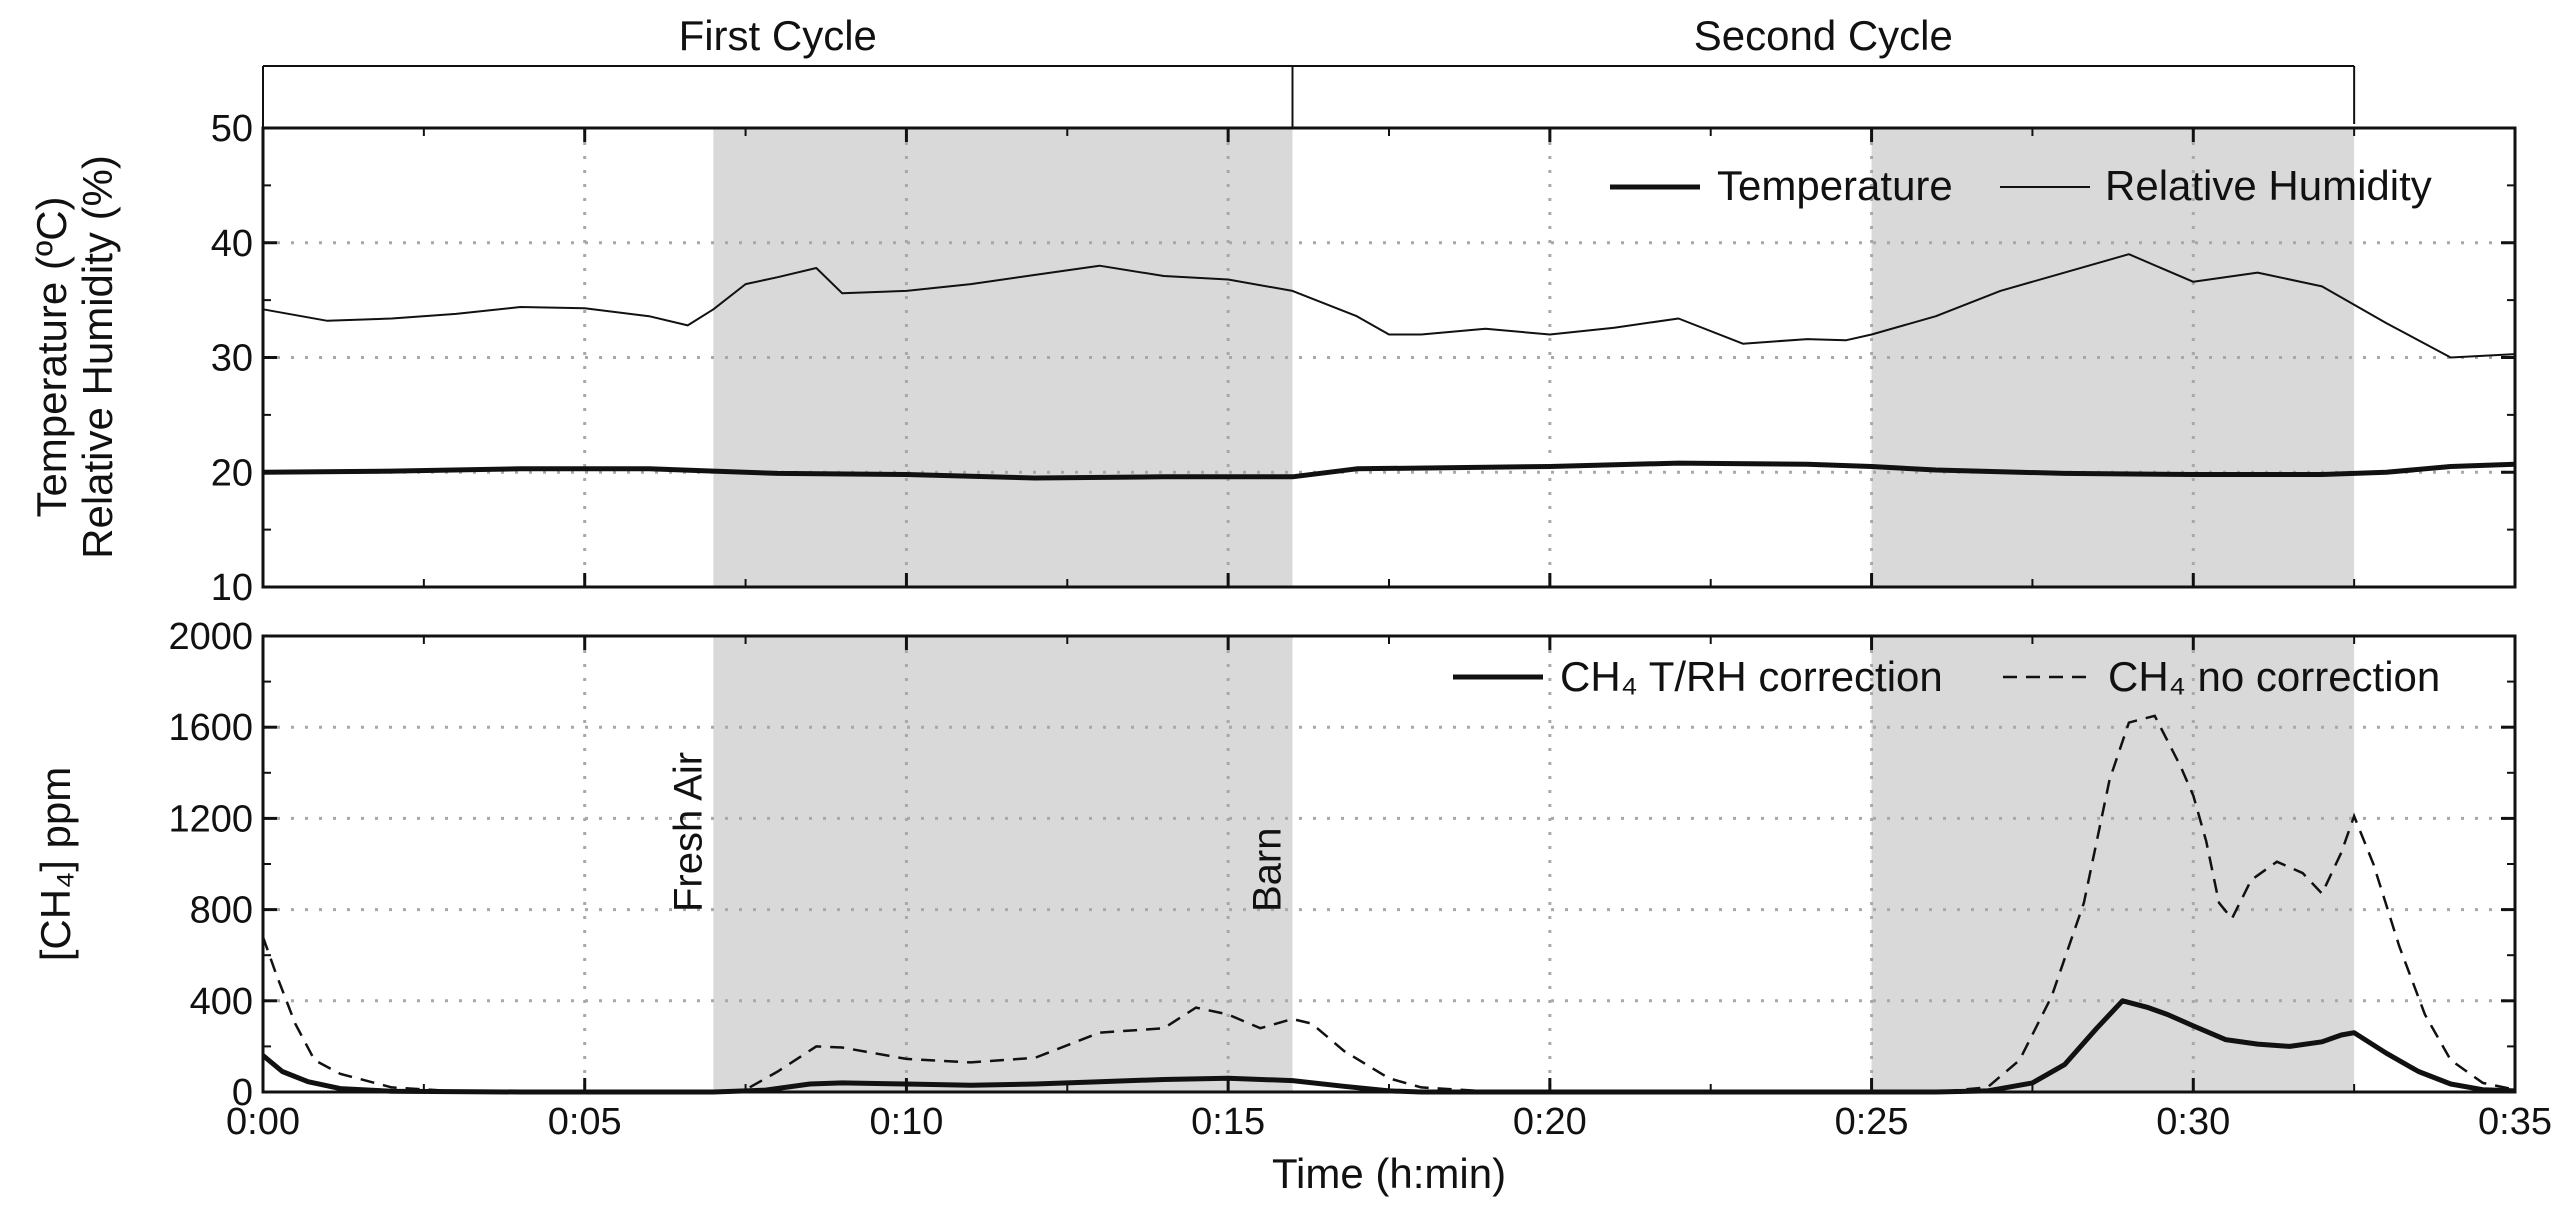  What do you see at coordinates (1872, 1122) in the screenshot?
I see `bottom-xtick-label: 0:25` at bounding box center [1872, 1122].